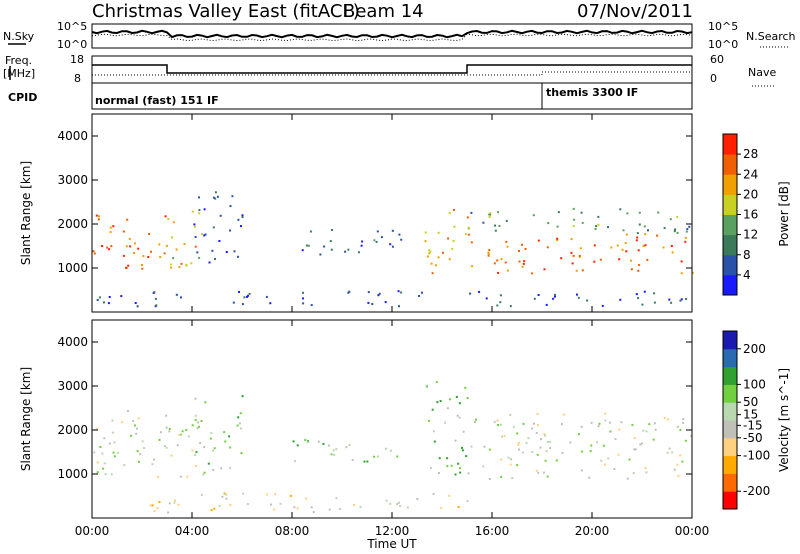 The width and height of the screenshot is (800, 554). What do you see at coordinates (730, 464) in the screenshot?
I see `velocity-colorbar-swatch` at bounding box center [730, 464].